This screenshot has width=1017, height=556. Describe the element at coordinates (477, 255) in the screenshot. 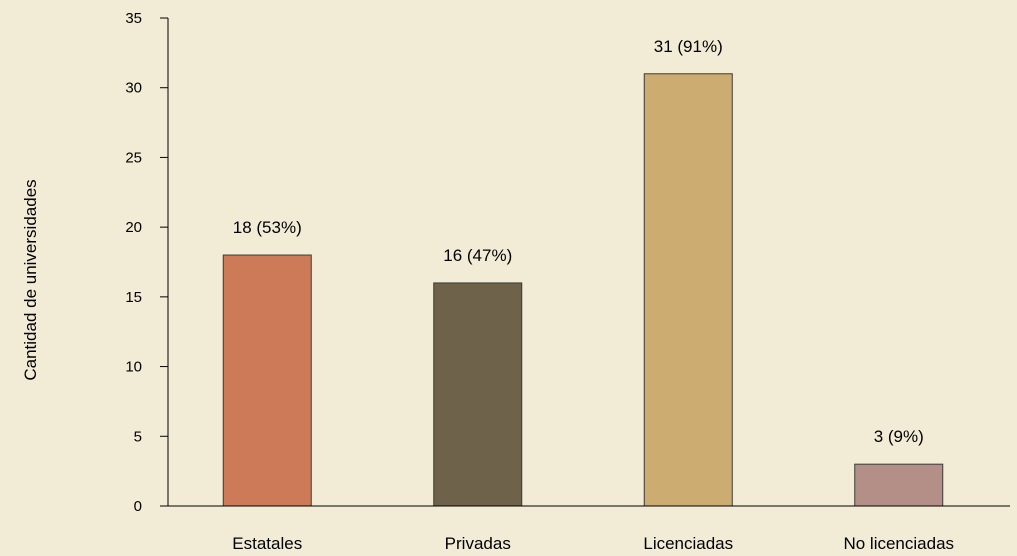

I see `bar-data-label: 16 (47%)` at that location.